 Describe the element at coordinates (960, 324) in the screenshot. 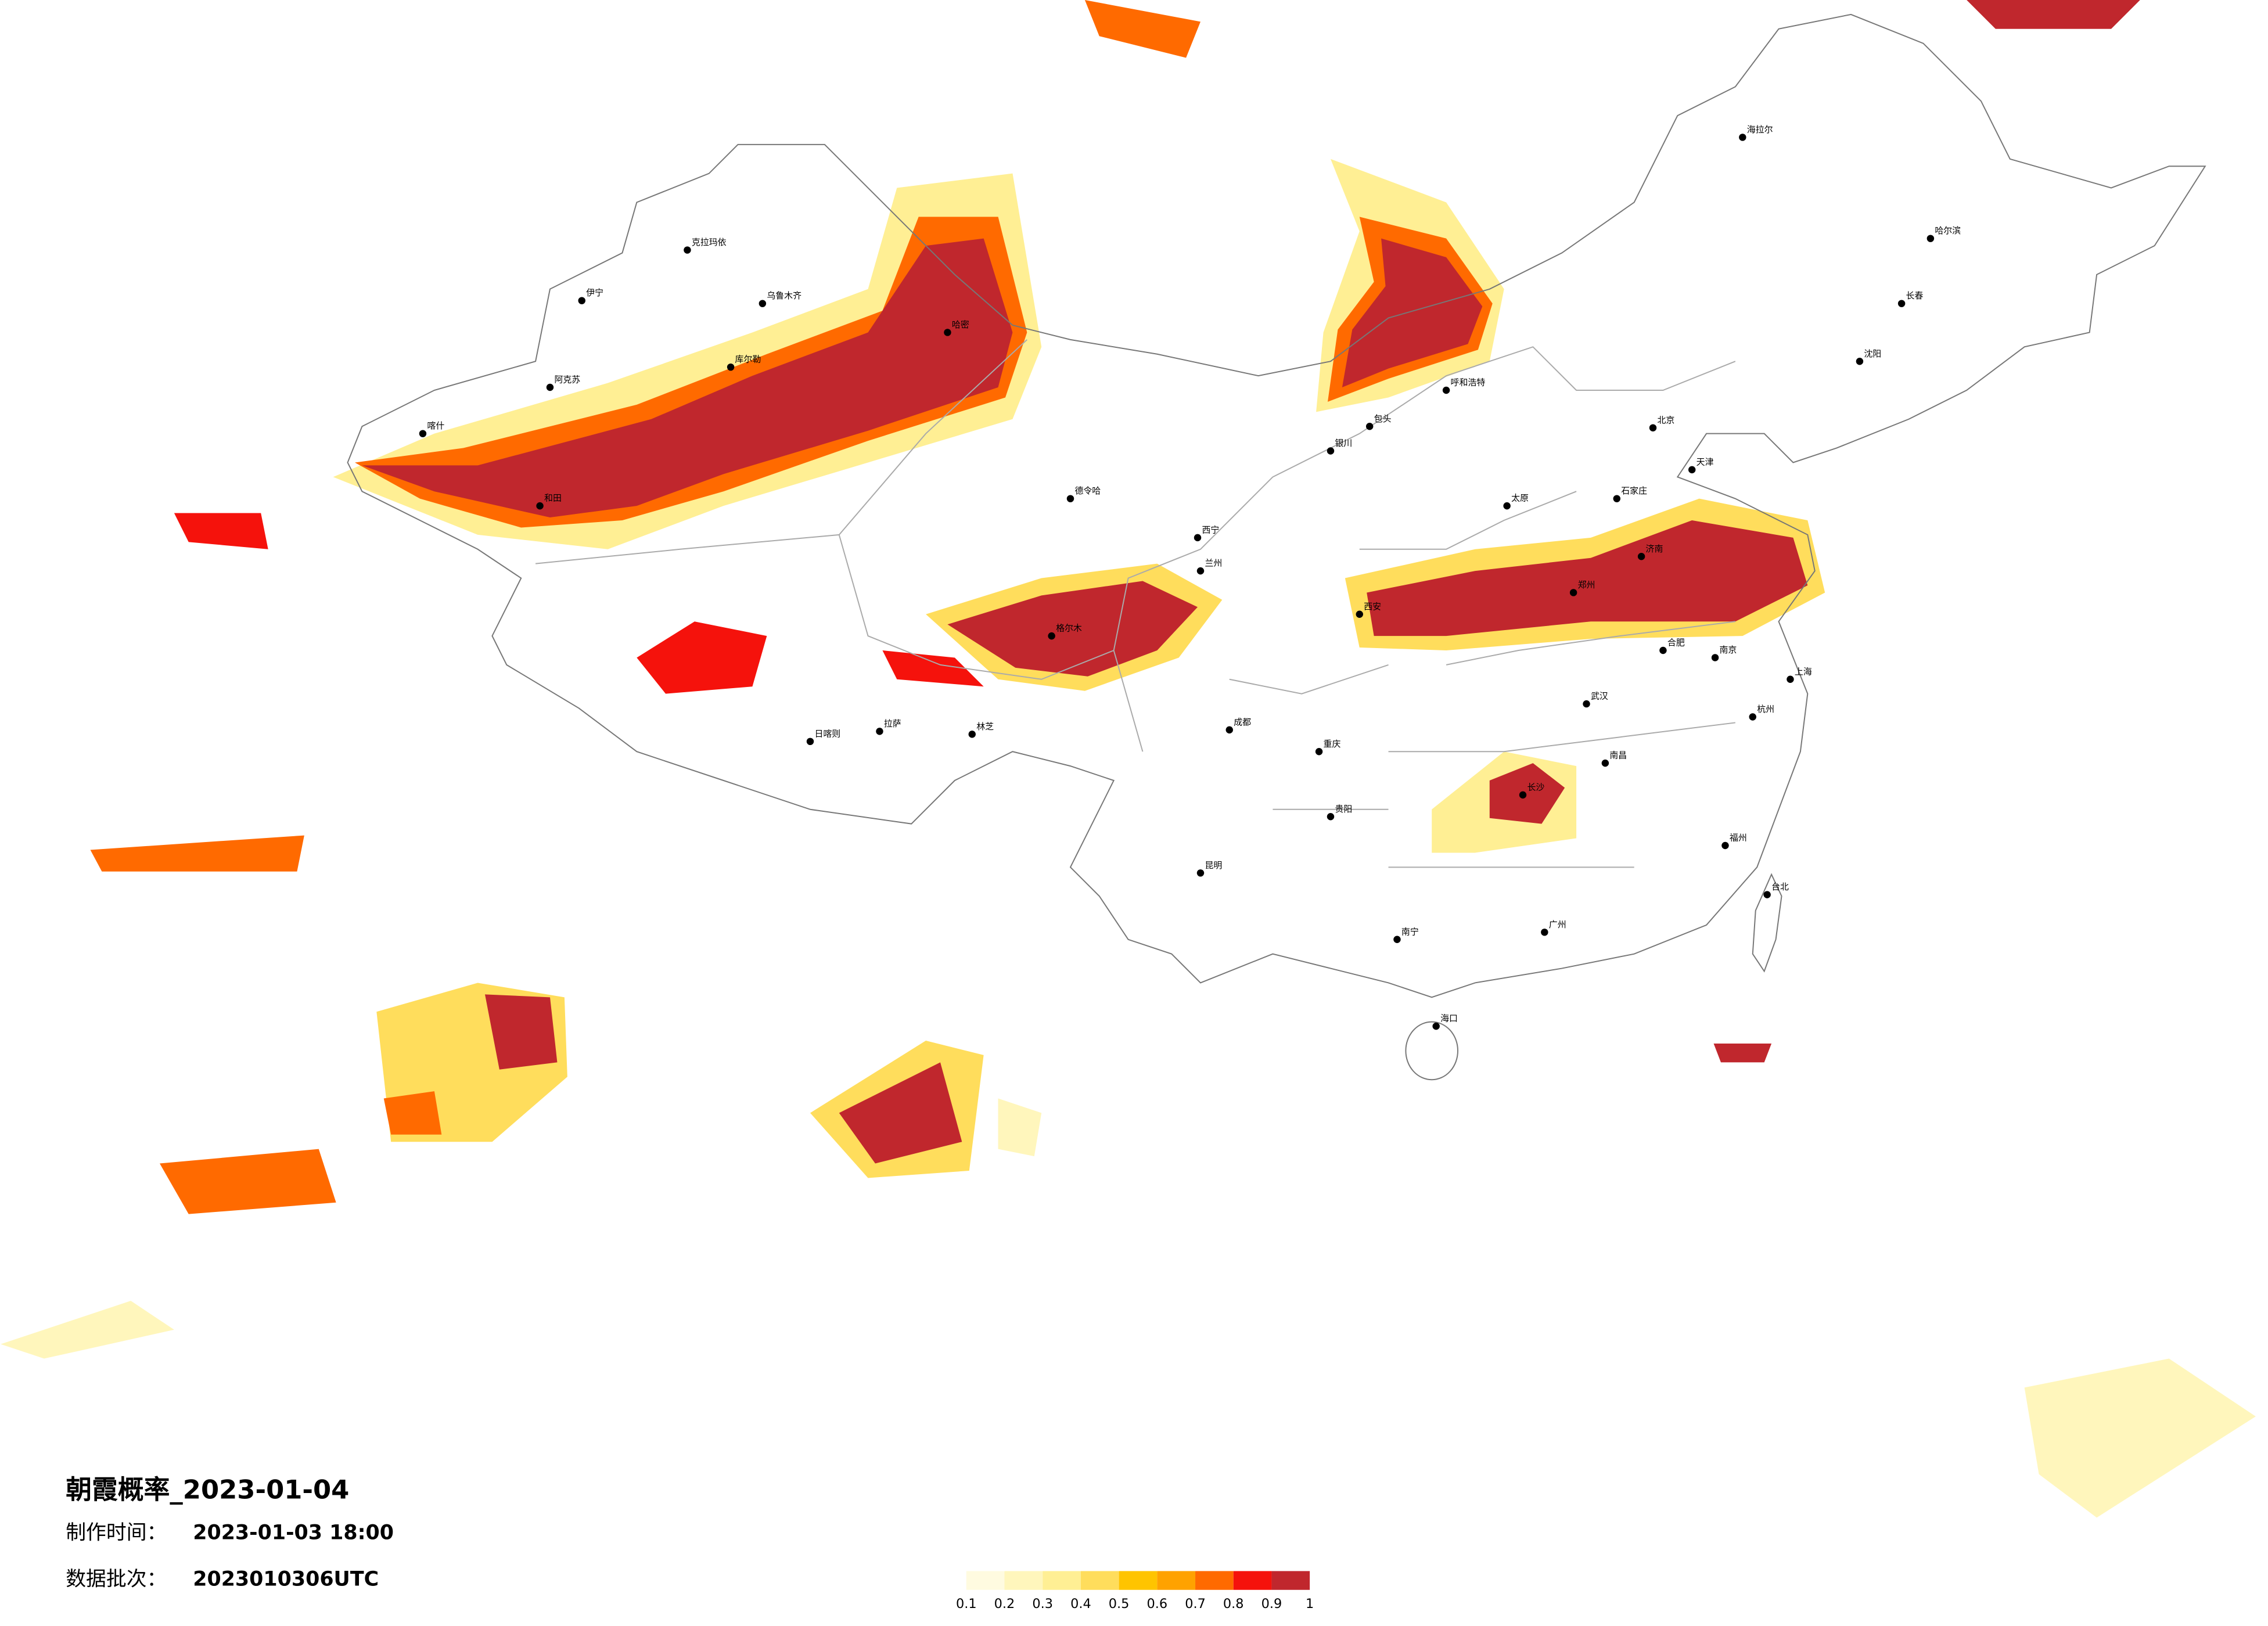

I see `city-label: 哈密` at that location.